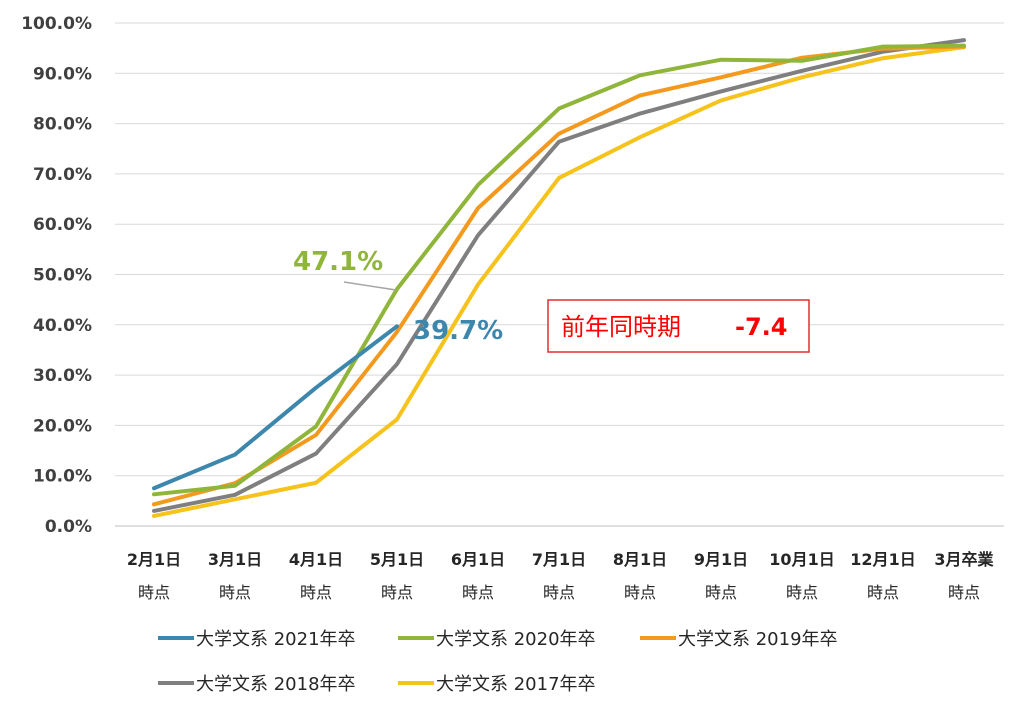  What do you see at coordinates (62, 276) in the screenshot?
I see `y-tick-label: 50.0%` at bounding box center [62, 276].